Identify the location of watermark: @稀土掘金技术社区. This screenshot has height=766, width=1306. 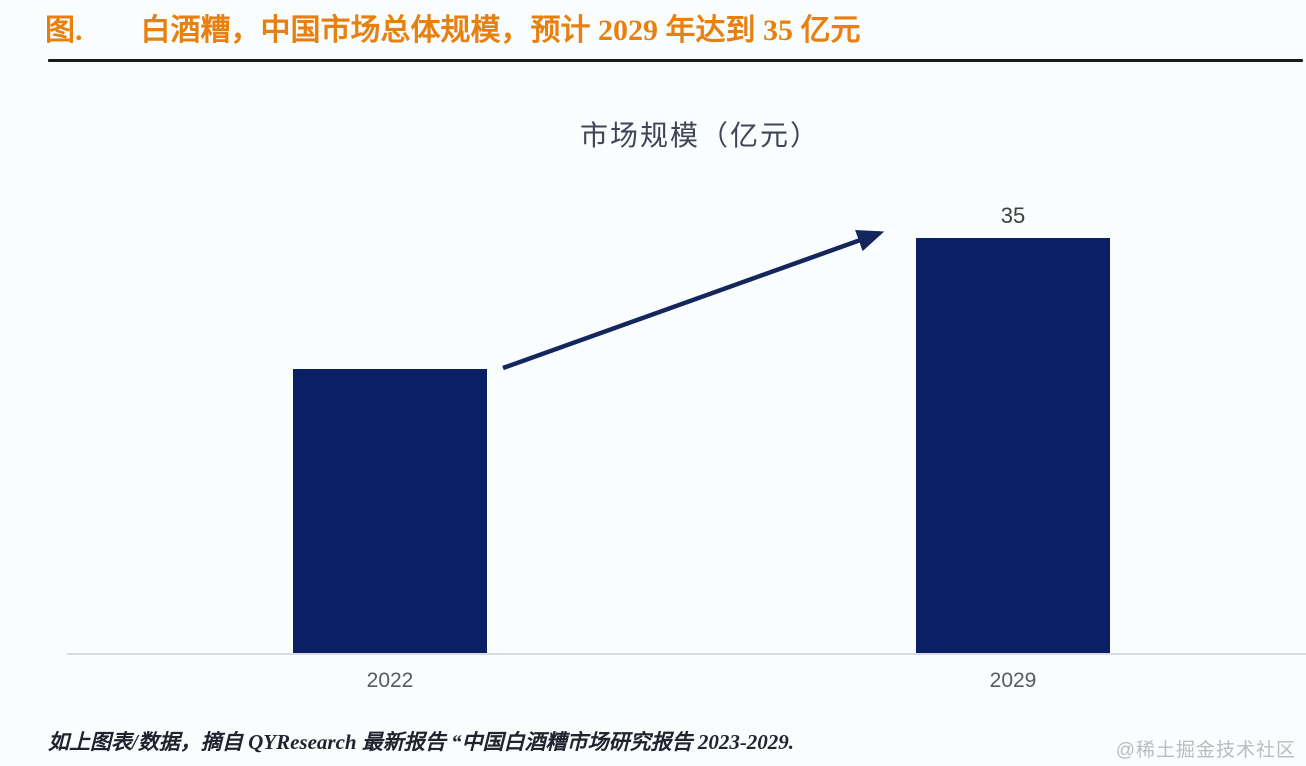
(1205, 750).